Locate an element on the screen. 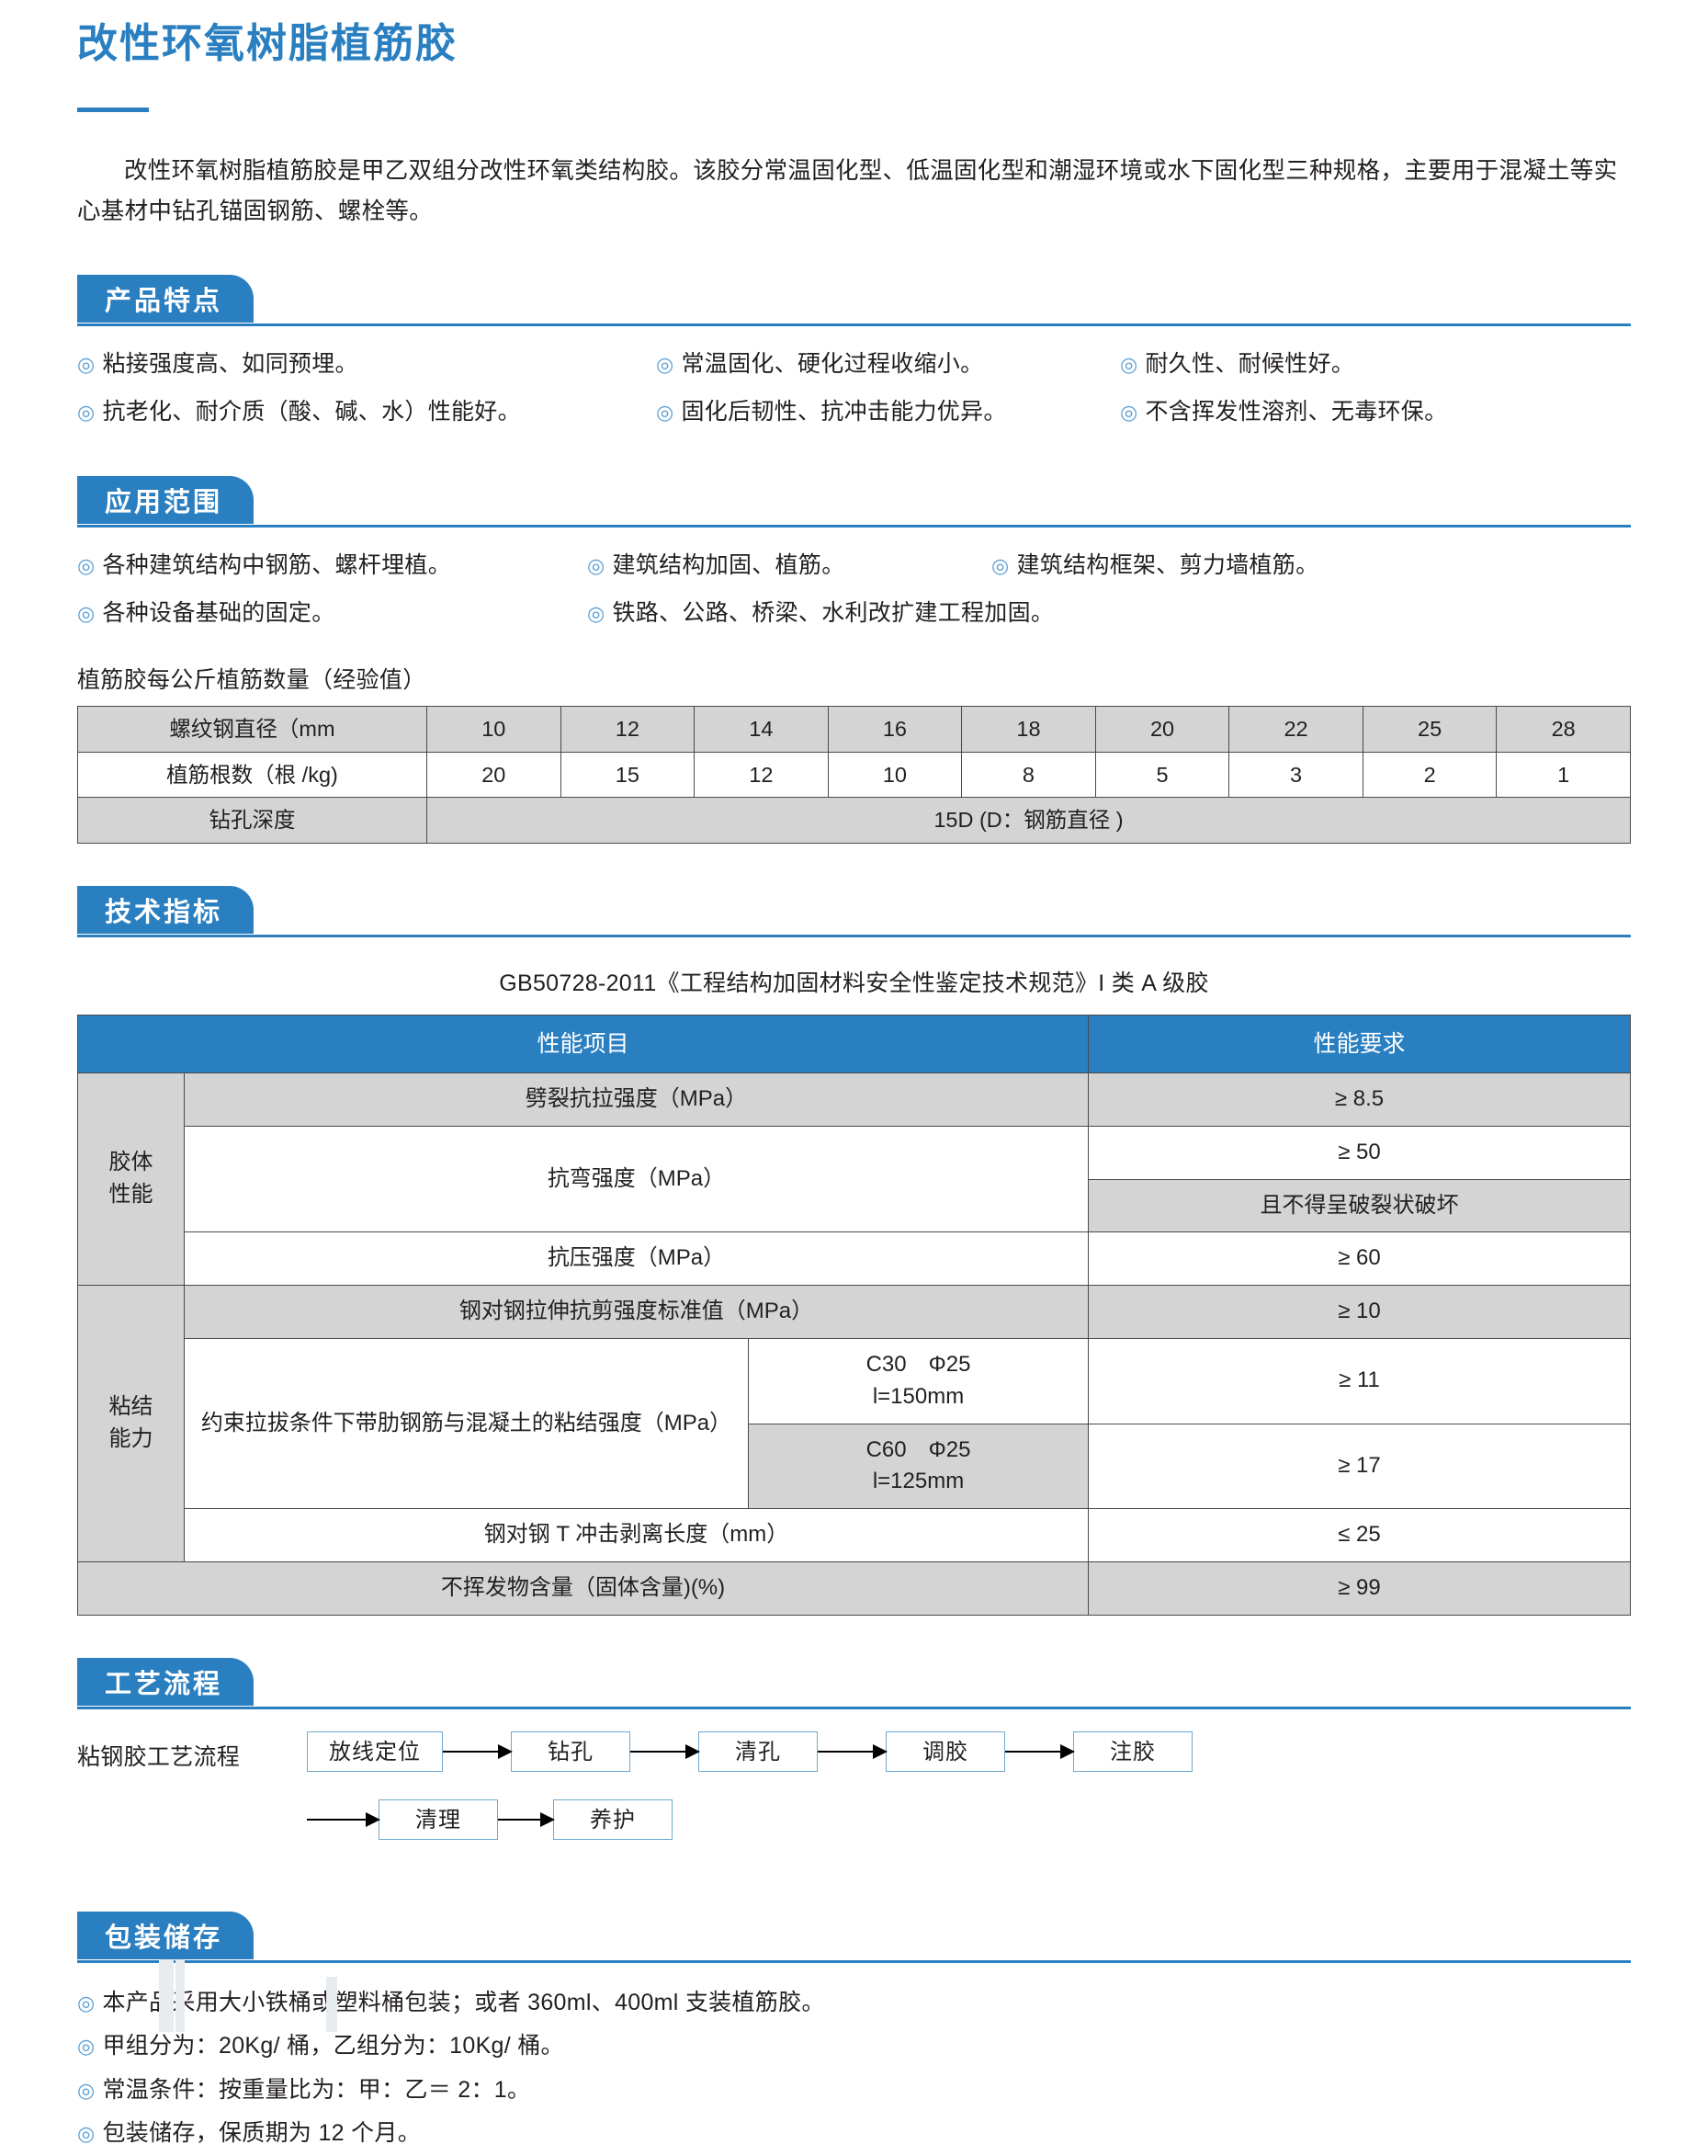 Image resolution: width=1708 pixels, height=2156 pixels. feature-item: ◎ 固化后韧性、抗冲击能力优异。 is located at coordinates (888, 412).